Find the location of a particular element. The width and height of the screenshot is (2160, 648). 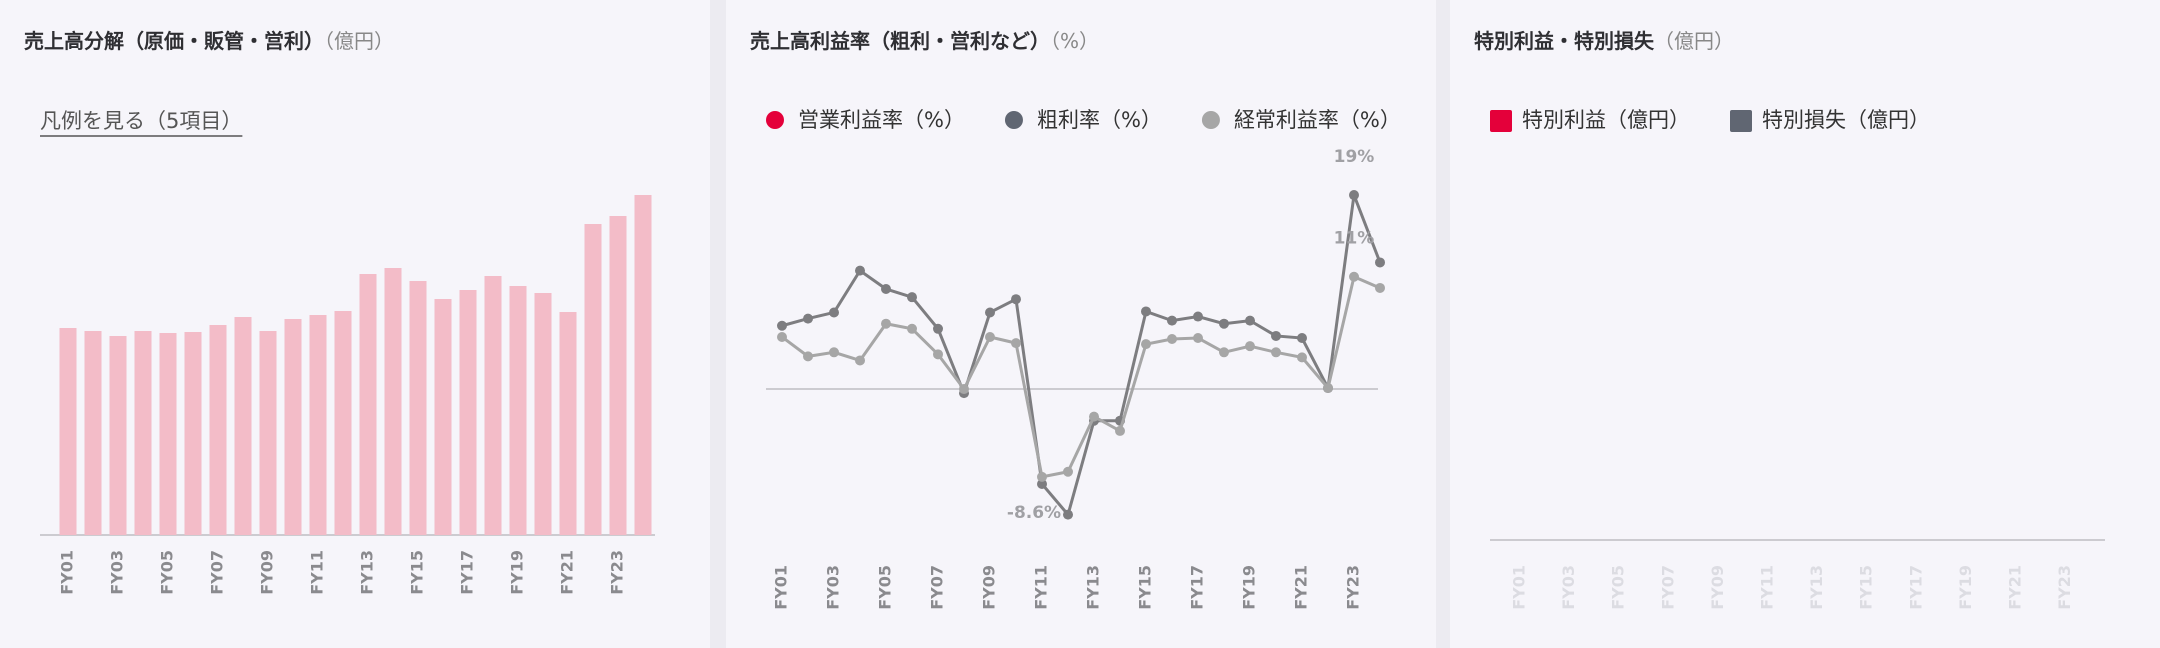

title-text: 売上高分解（原価・販管・営利） is located at coordinates (174, 41).